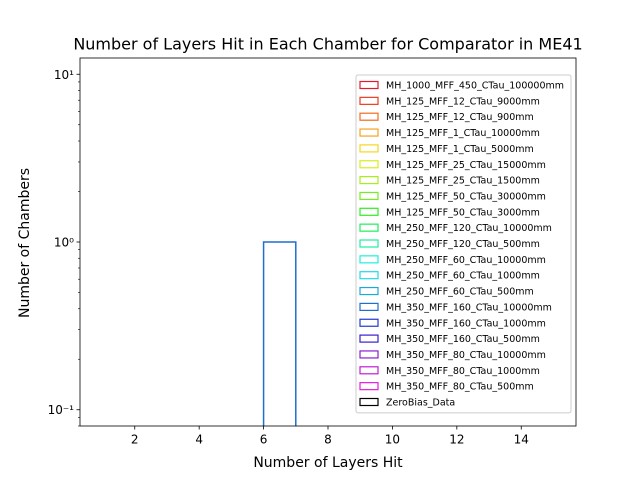 The image size is (640, 480). What do you see at coordinates (463, 101) in the screenshot?
I see `legend-label: MH_125_MFF_12_CTau_9000mm` at bounding box center [463, 101].